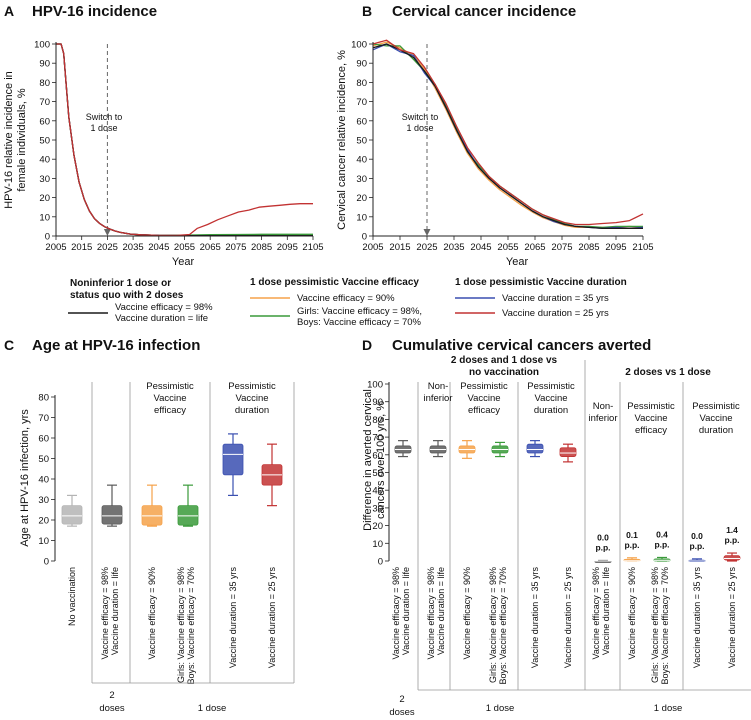 The height and width of the screenshot is (720, 751). Describe the element at coordinates (44, 64) in the screenshot. I see `a-ytick-label: 90` at that location.